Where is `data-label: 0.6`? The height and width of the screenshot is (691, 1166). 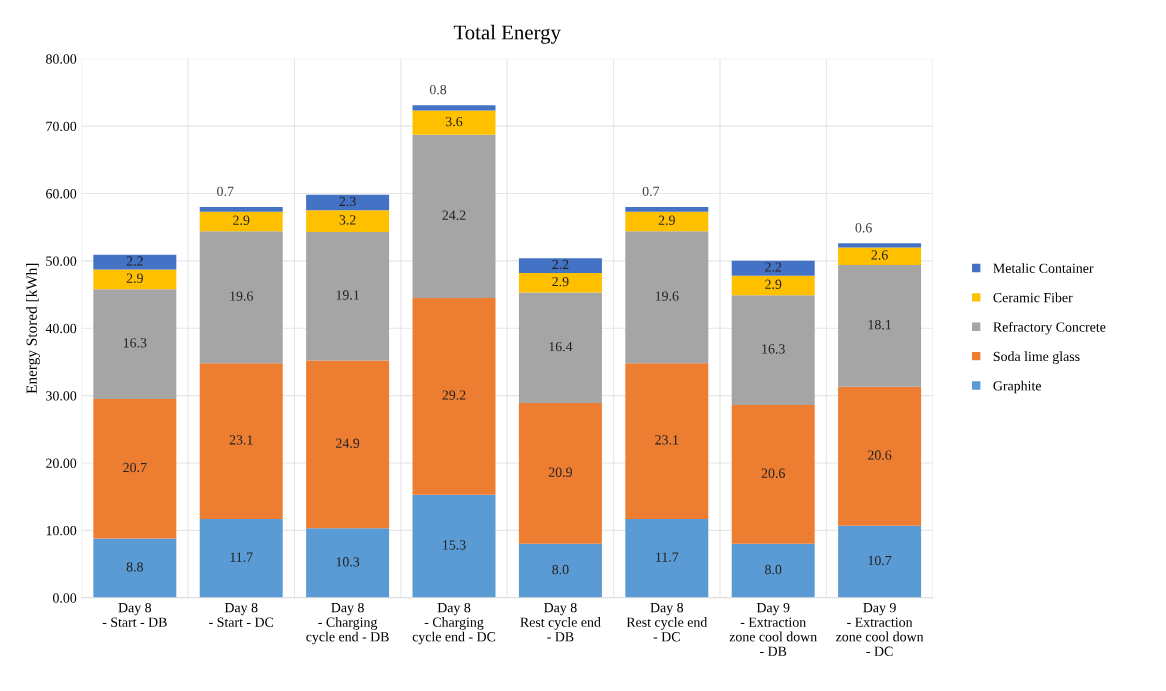
data-label: 0.6 is located at coordinates (863, 228).